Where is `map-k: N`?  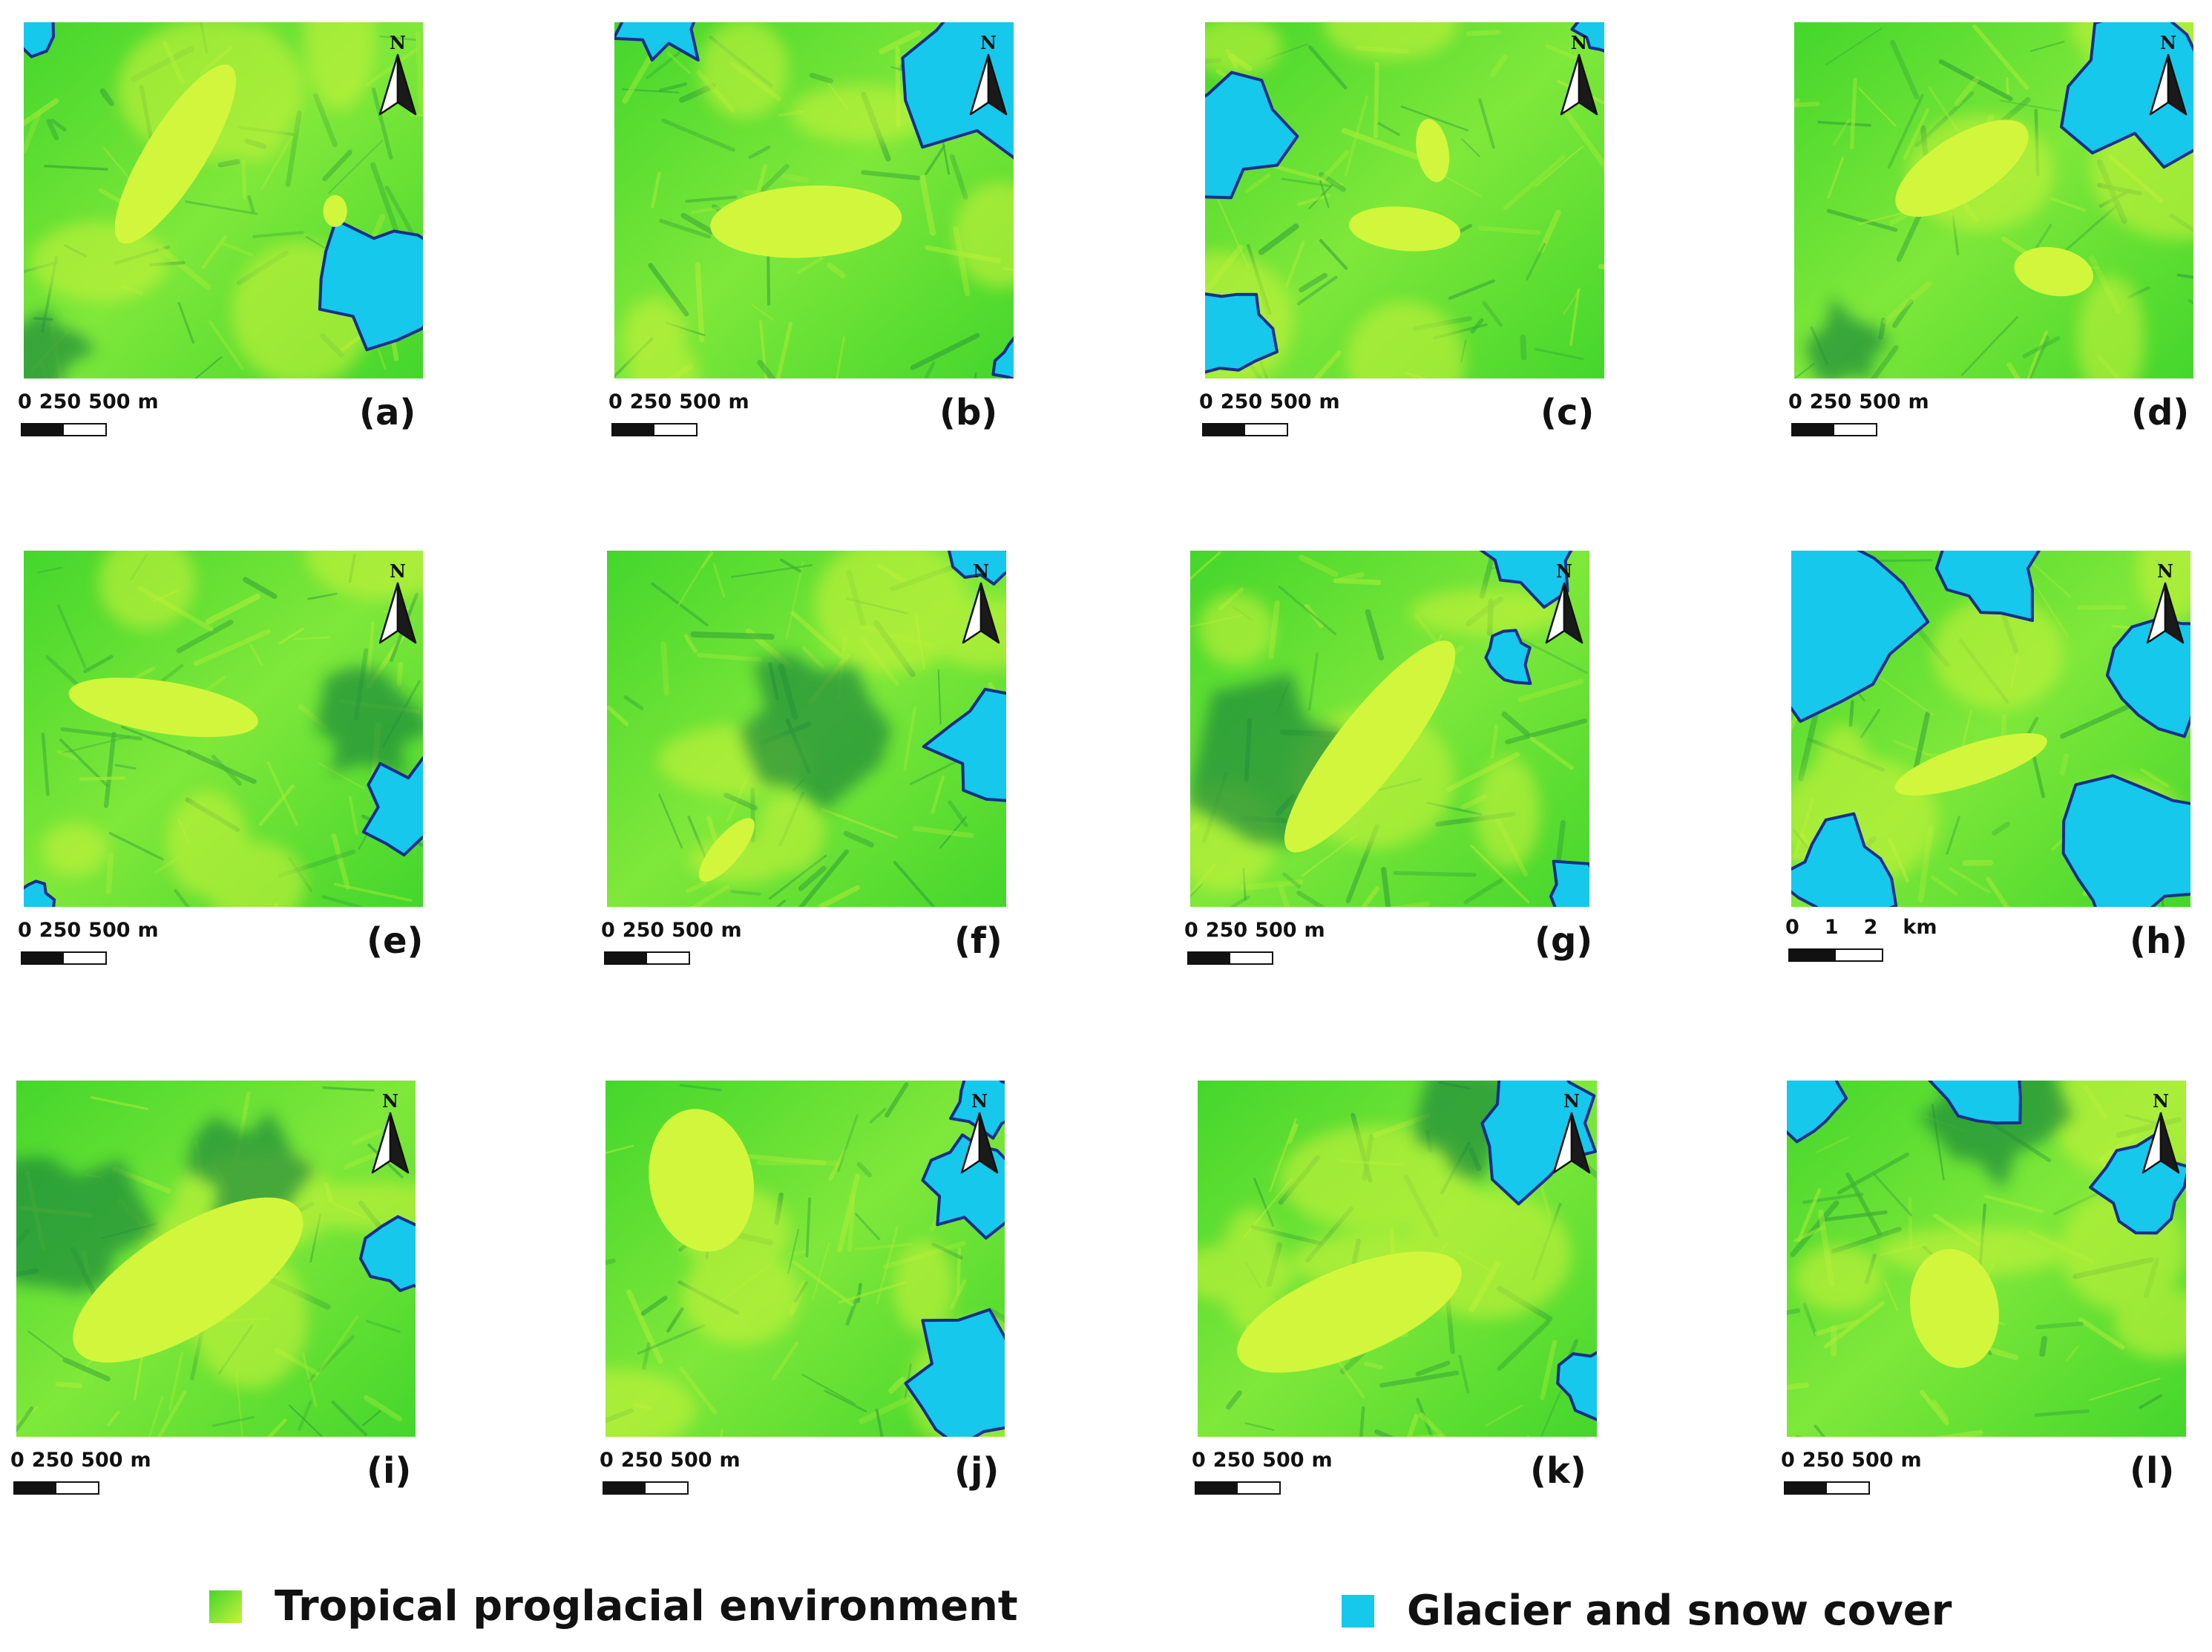
map-k: N is located at coordinates (1398, 1259).